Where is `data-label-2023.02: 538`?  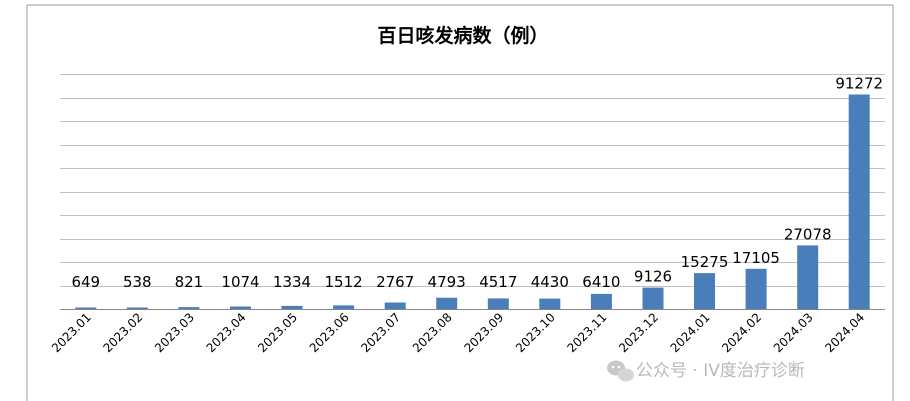
data-label-2023.02: 538 is located at coordinates (137, 282).